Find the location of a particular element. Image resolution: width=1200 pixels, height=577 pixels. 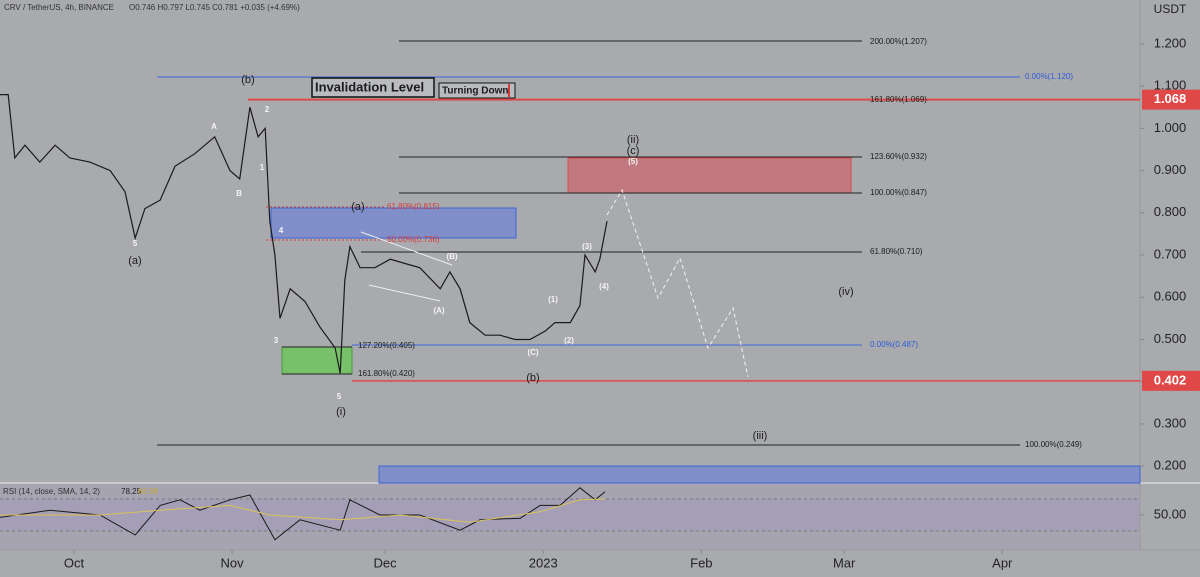

x-tick-label: Oct is located at coordinates (74, 562).